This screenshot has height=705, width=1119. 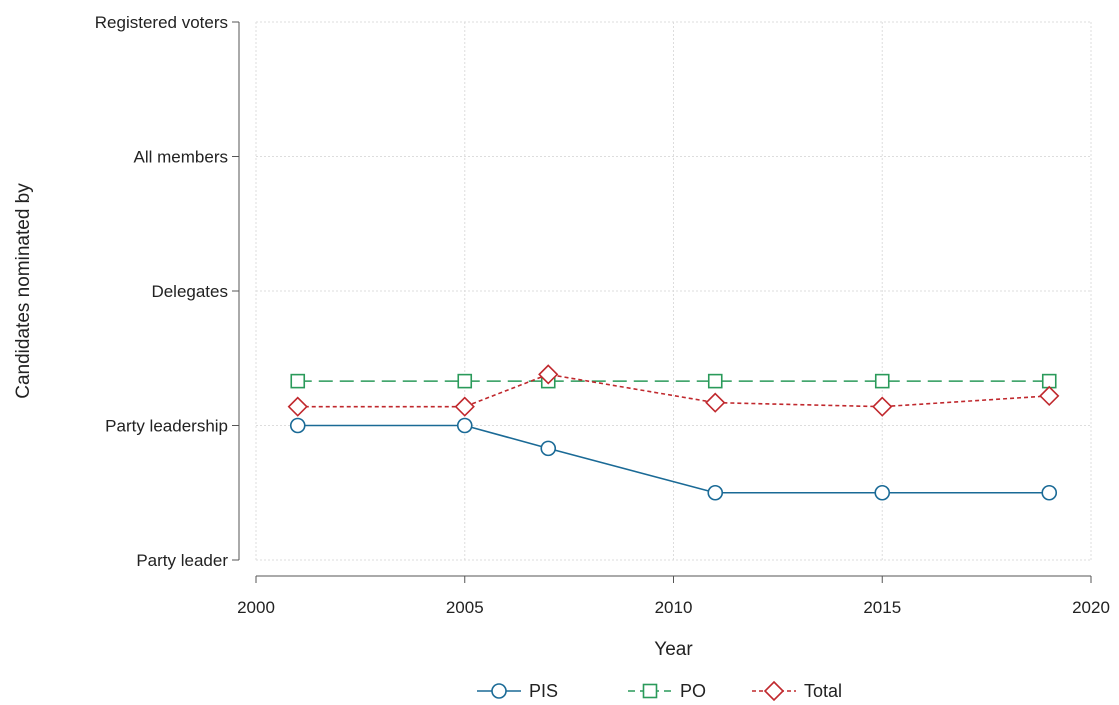 I want to click on series-pis, so click(x=673, y=459).